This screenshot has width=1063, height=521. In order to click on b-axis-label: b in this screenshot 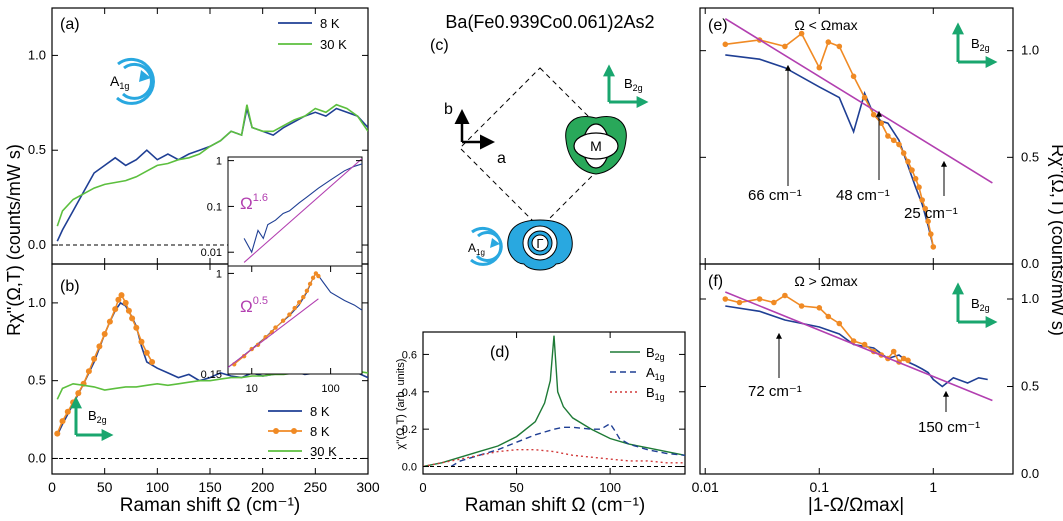, I will do `click(448, 109)`.